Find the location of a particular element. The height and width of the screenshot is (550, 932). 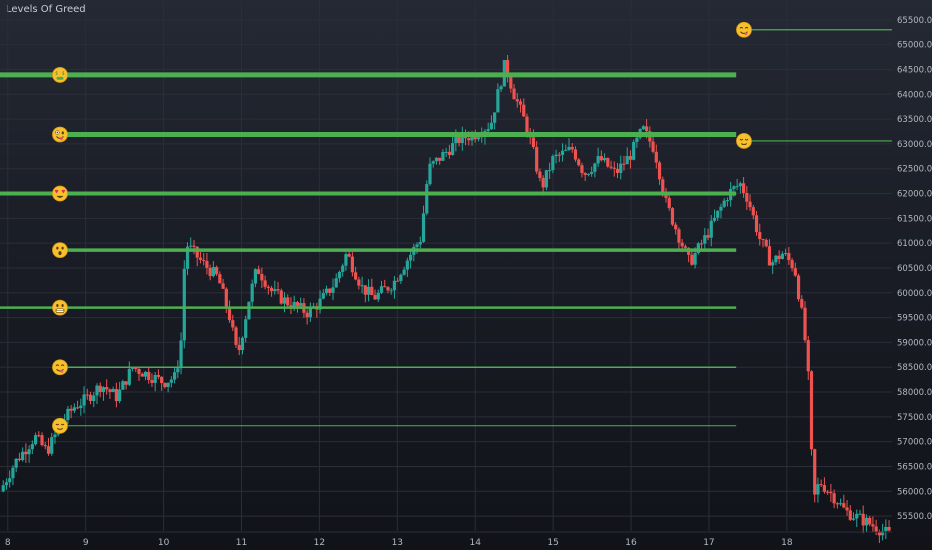

x-tick-label: 14 is located at coordinates (475, 543).